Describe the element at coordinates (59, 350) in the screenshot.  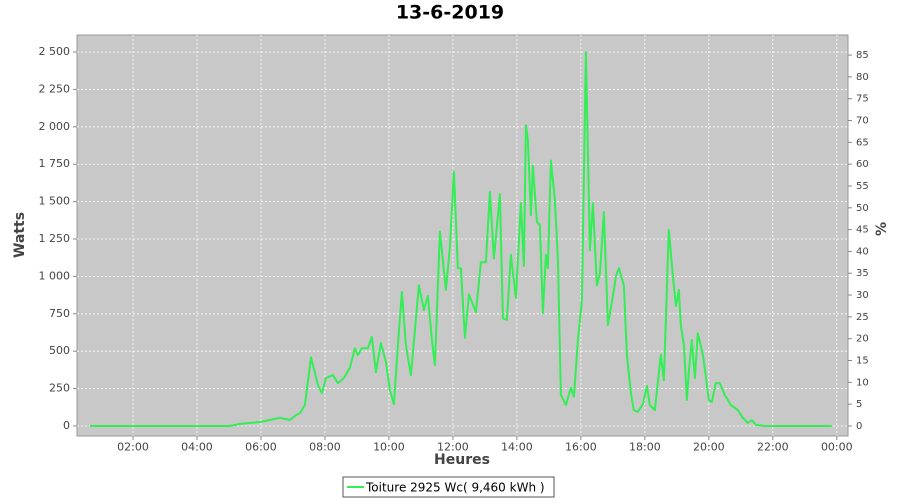
I see `y-tick-label: 500` at that location.